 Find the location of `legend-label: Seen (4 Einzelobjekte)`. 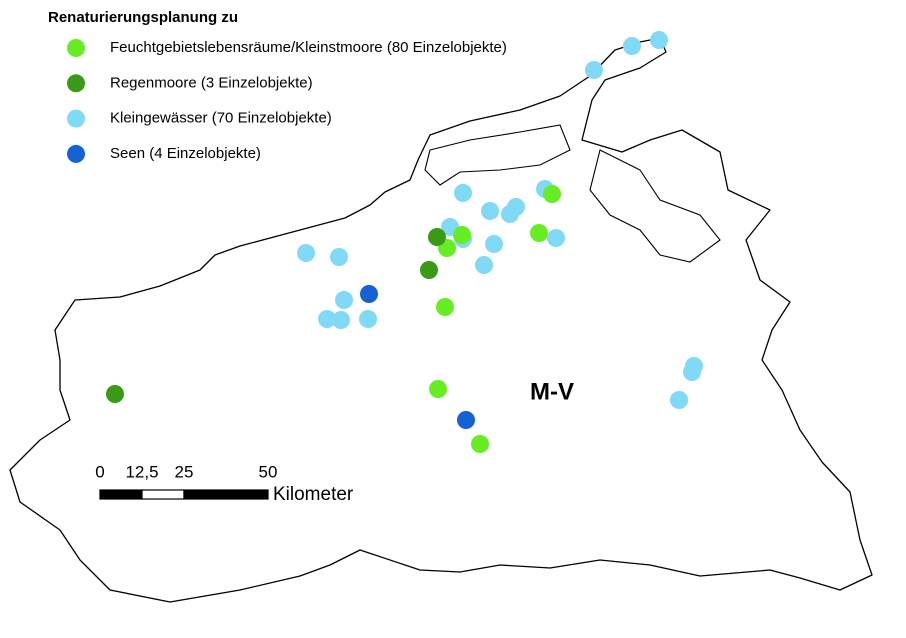

legend-label: Seen (4 Einzelobjekte) is located at coordinates (185, 153).